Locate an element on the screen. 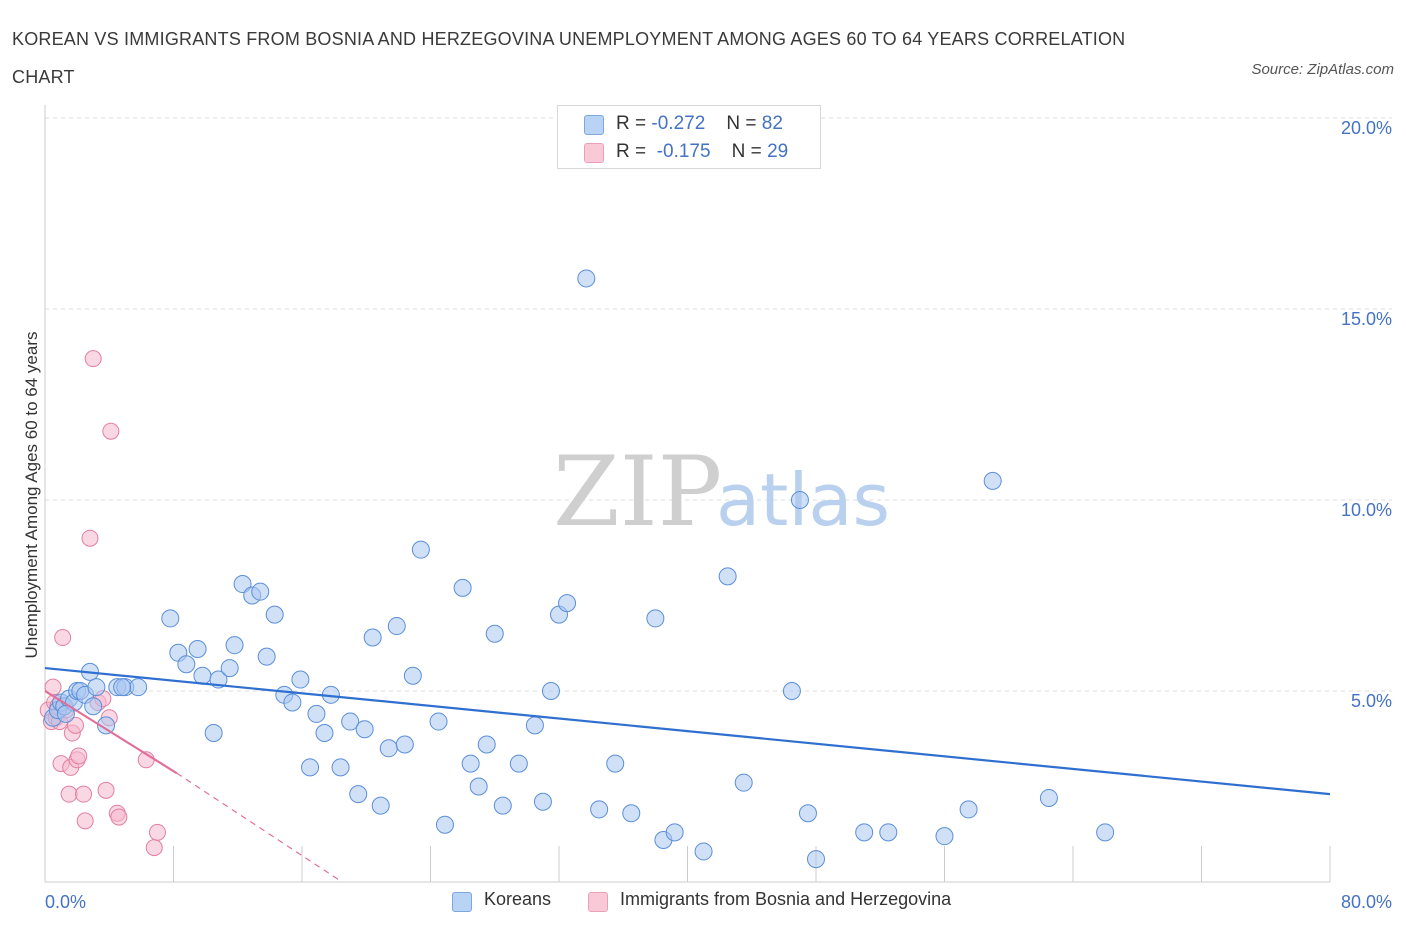  korean-n-value: 82 is located at coordinates (772, 123).